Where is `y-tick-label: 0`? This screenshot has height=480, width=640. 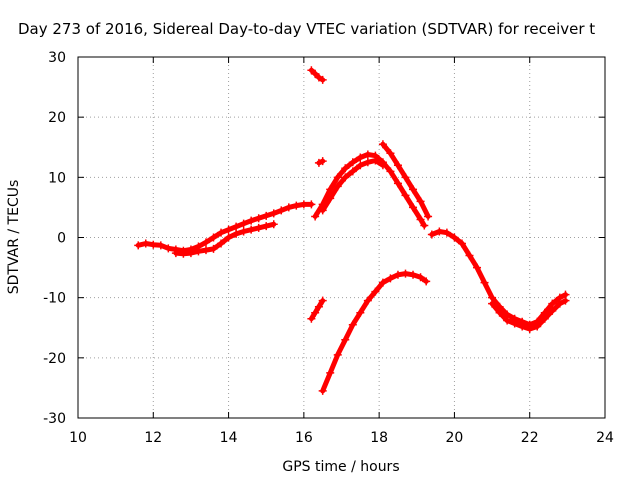 y-tick-label: 0 is located at coordinates (61, 239).